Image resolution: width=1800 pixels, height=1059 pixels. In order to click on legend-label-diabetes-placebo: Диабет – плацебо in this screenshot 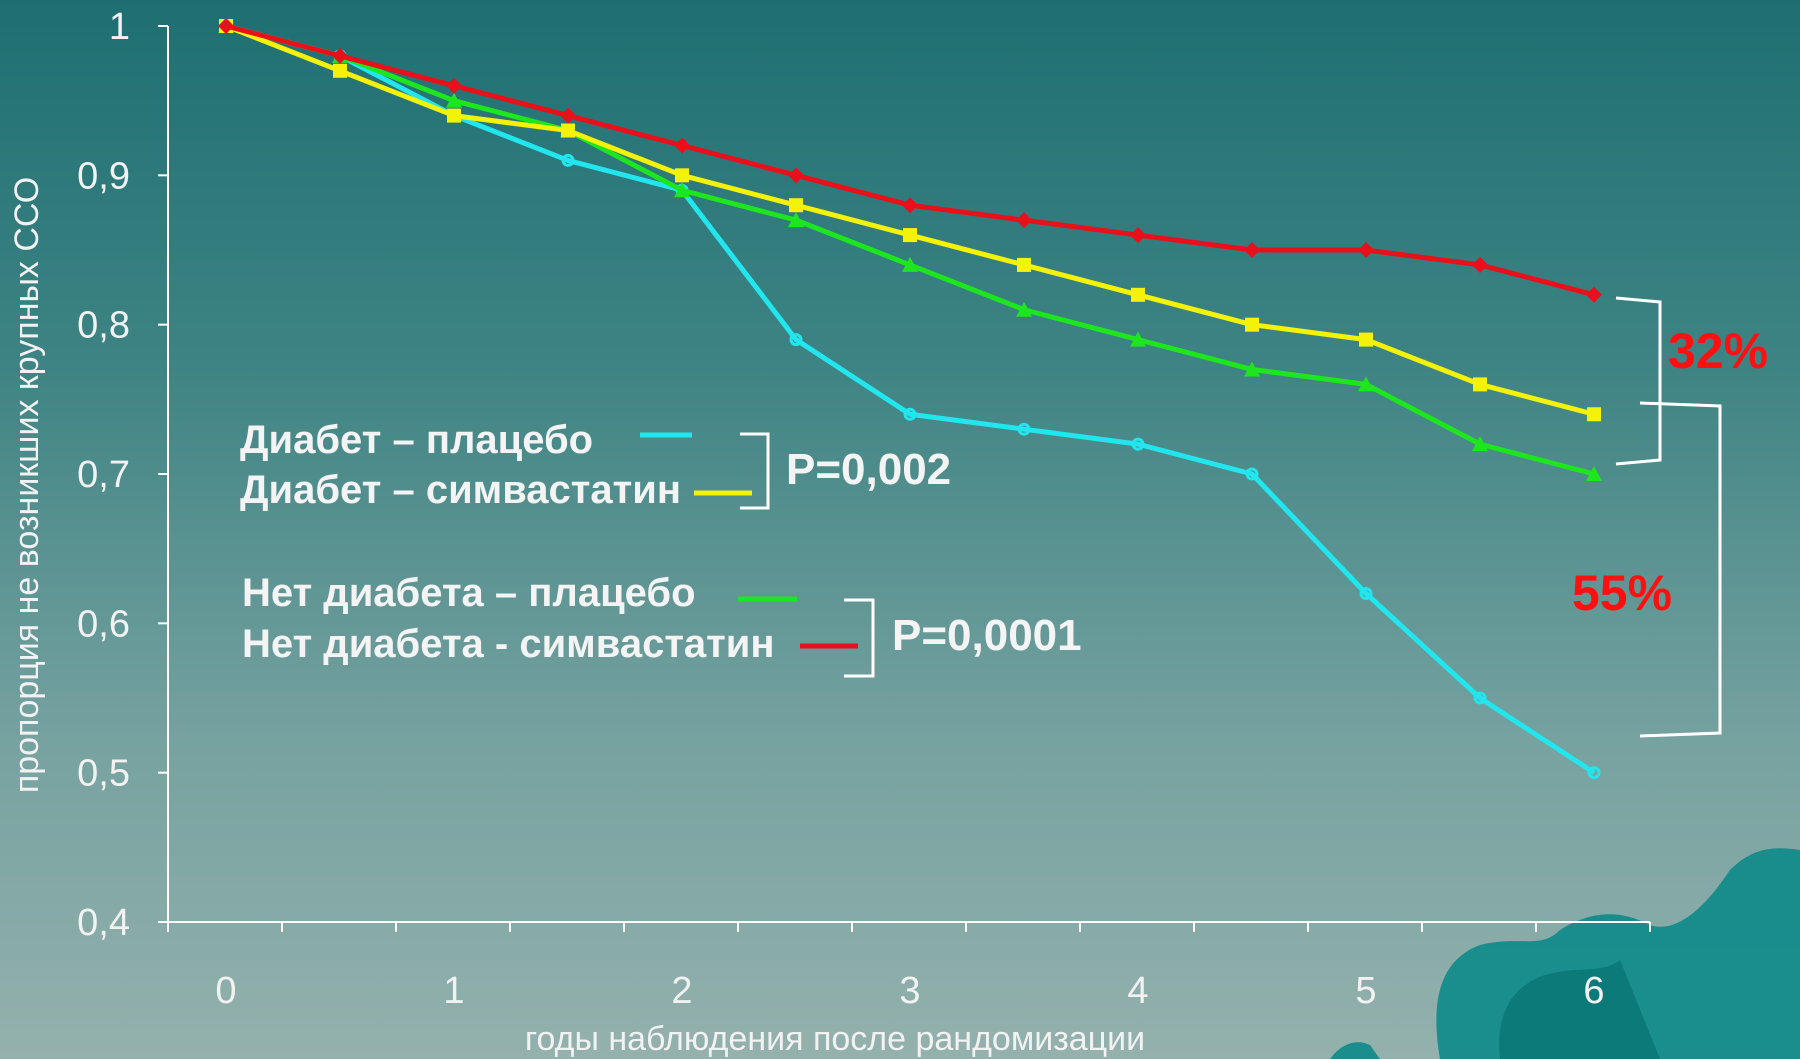, I will do `click(416, 440)`.